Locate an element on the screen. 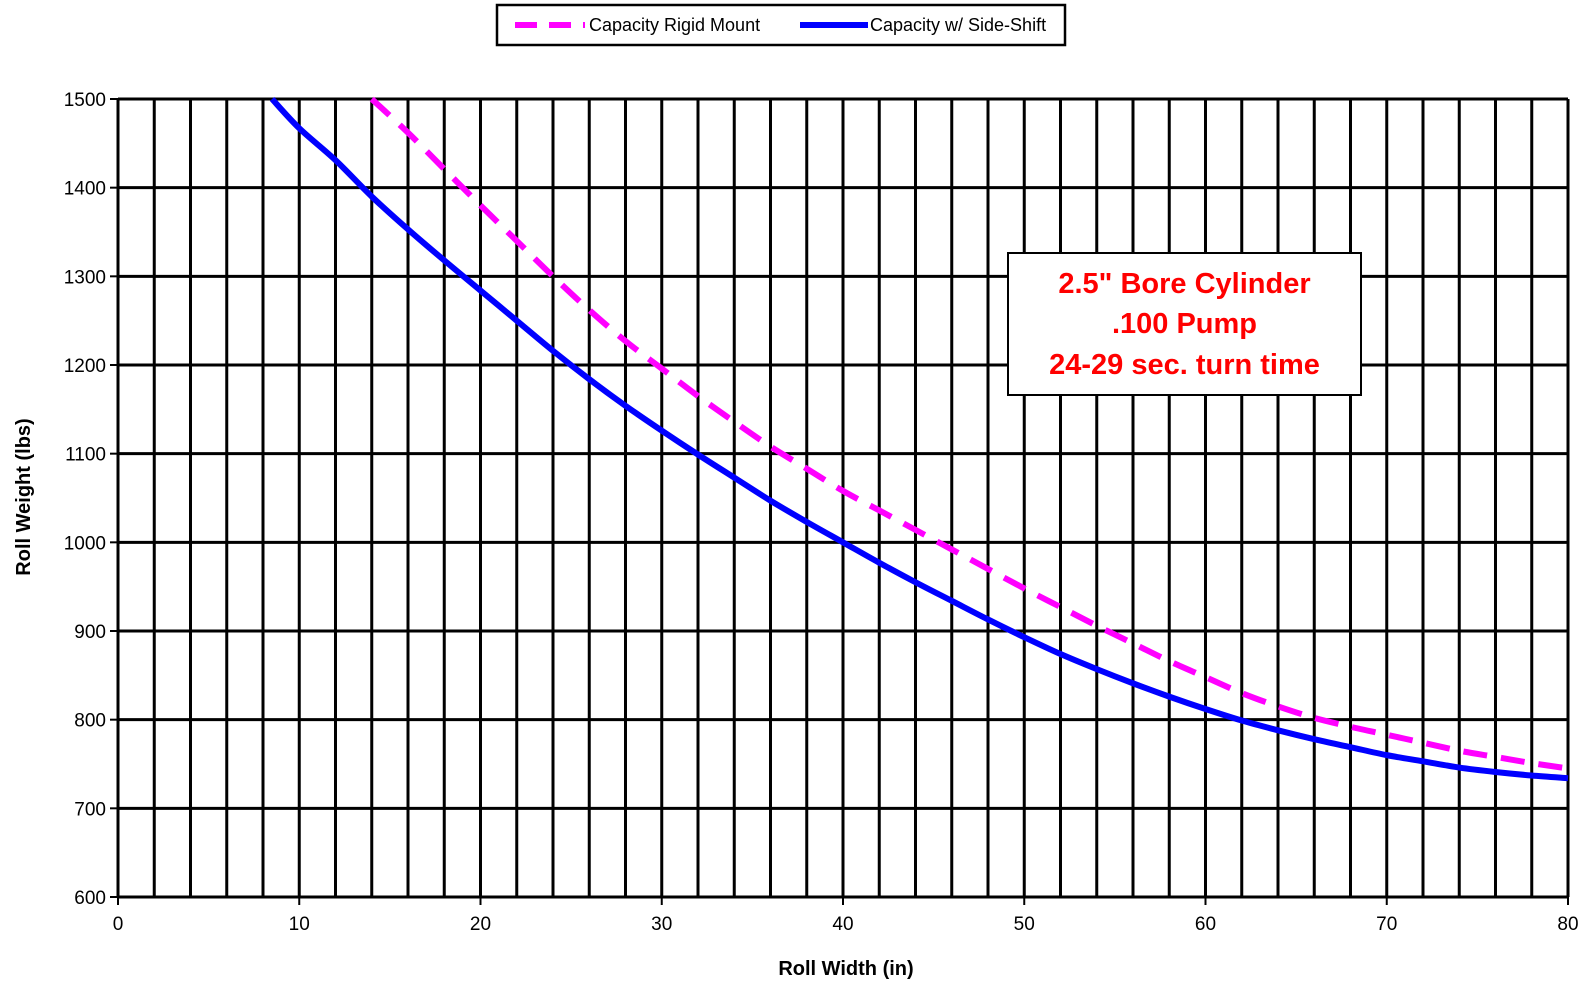  y-tick-label-1500: 1500 is located at coordinates (85, 100).